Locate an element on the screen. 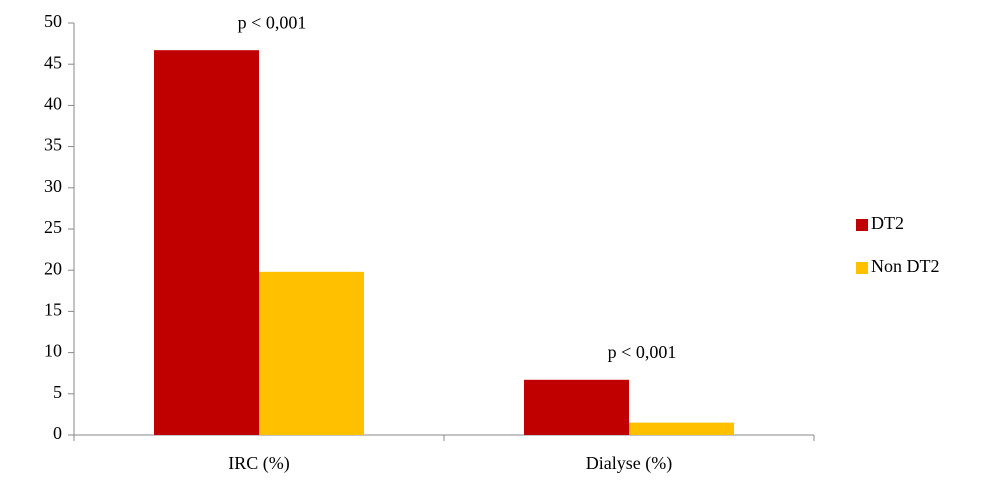 The width and height of the screenshot is (990, 500). y-tick-label: 20 is located at coordinates (53, 268).